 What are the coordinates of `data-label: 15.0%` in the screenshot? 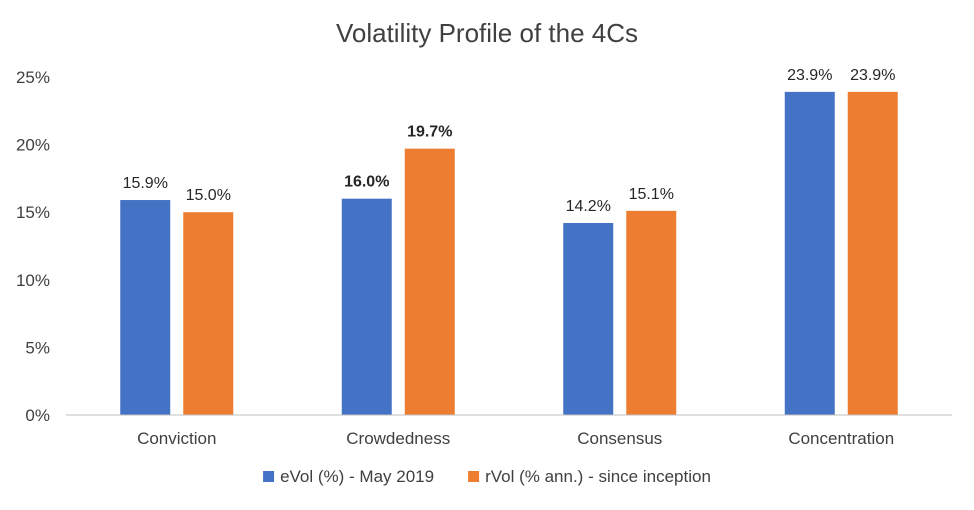 It's located at (208, 195).